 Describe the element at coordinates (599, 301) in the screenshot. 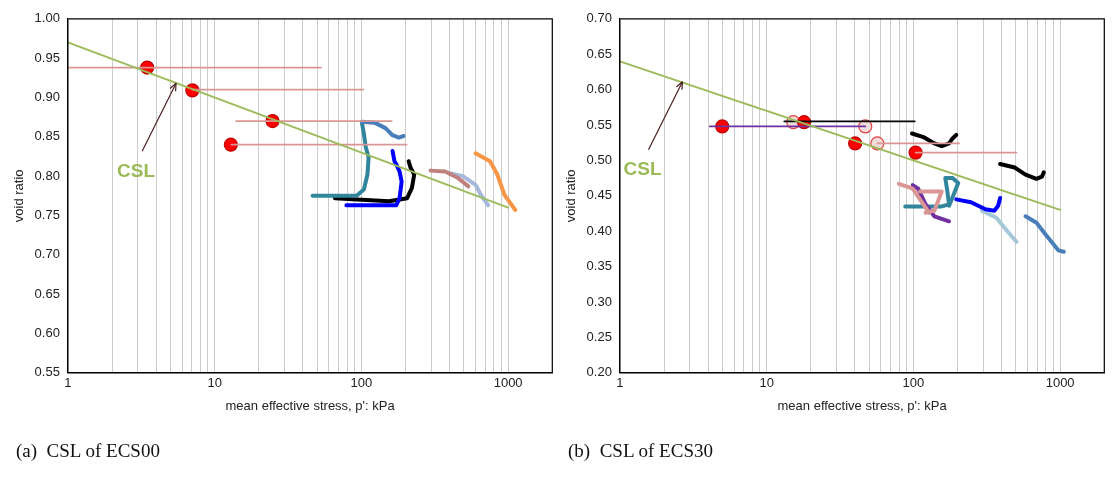

I see `y-tick-label: 0.30` at that location.